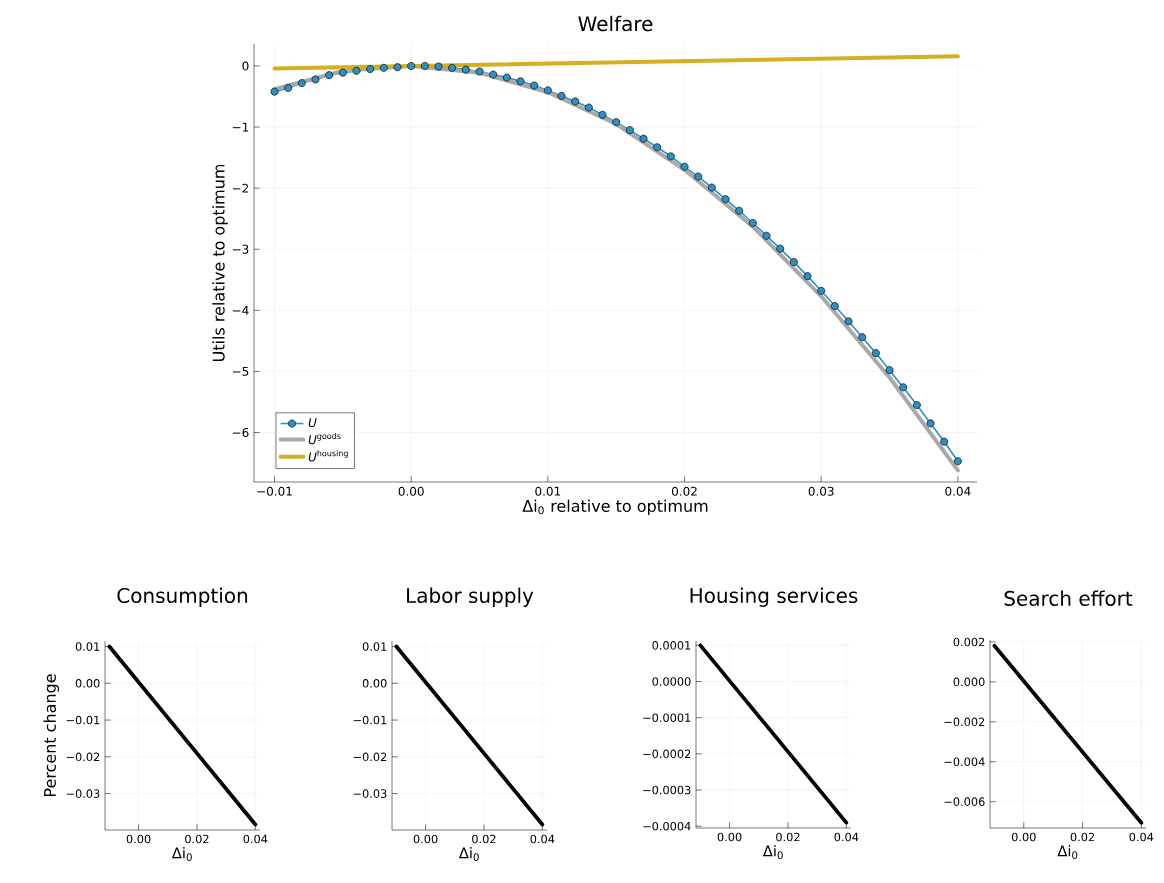  What do you see at coordinates (240, 249) in the screenshot?
I see `y-tick-label: −3` at bounding box center [240, 249].